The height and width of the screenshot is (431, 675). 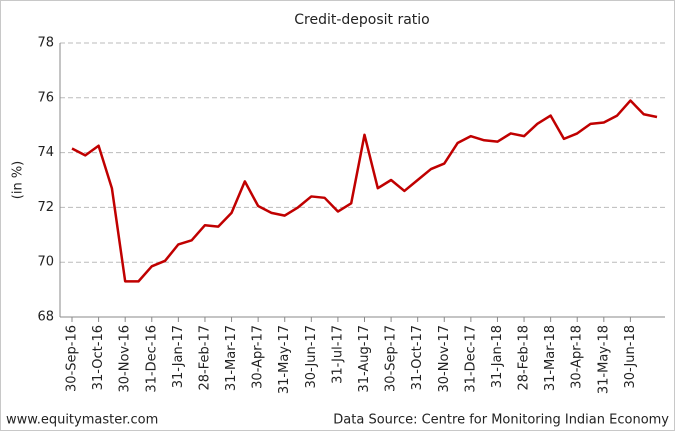 I want to click on x-tick-label: 30-Jun-18, so click(x=630, y=357).